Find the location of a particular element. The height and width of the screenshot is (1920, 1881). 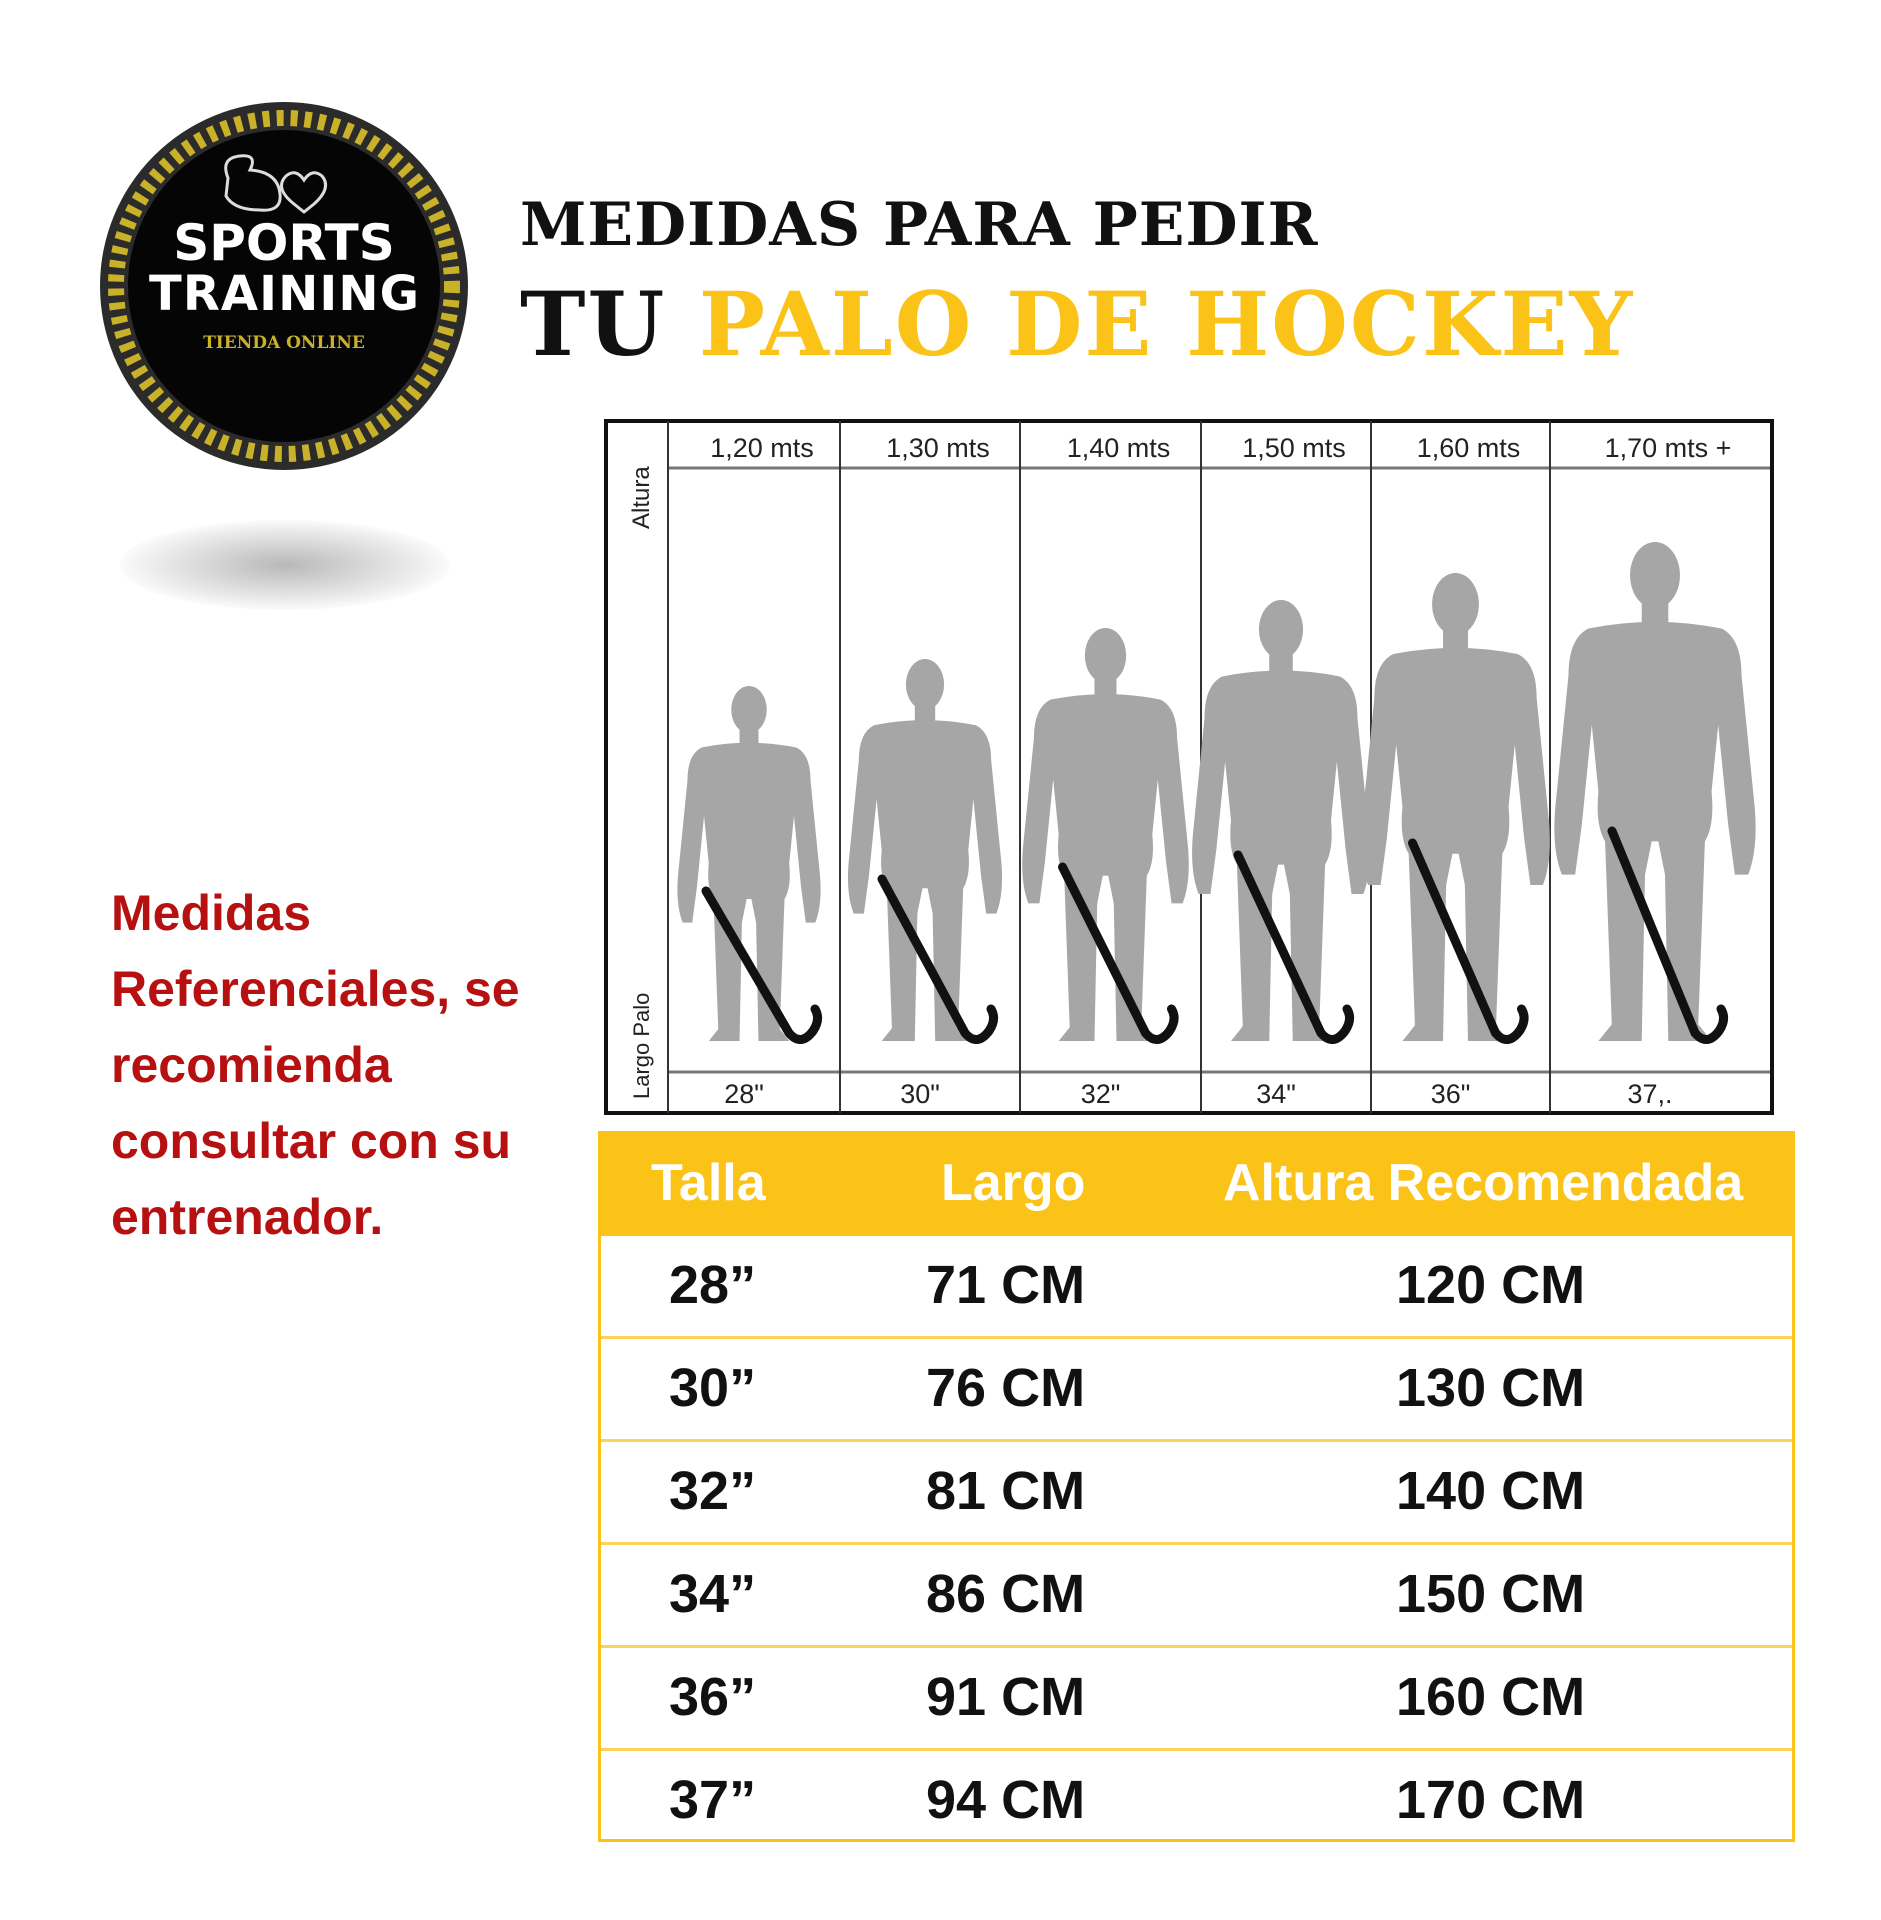

table-row: 30” 76 CM 130 CM is located at coordinates (1196, 1390).